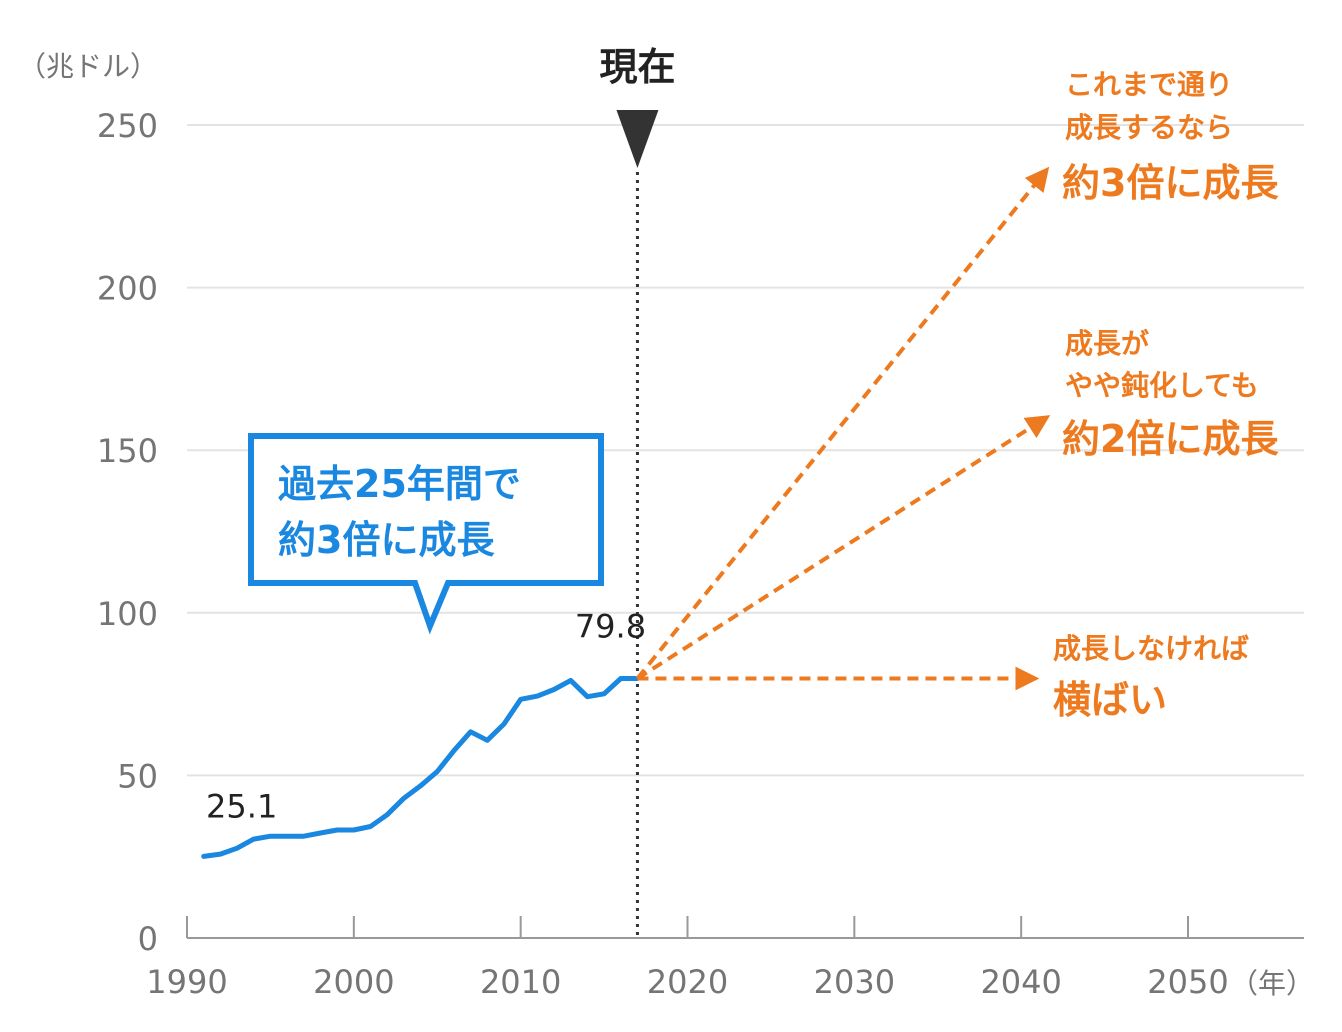 Image resolution: width=1342 pixels, height=1032 pixels. I want to click on projection-mid-line-2: やや鈍化しても, so click(1162, 385).